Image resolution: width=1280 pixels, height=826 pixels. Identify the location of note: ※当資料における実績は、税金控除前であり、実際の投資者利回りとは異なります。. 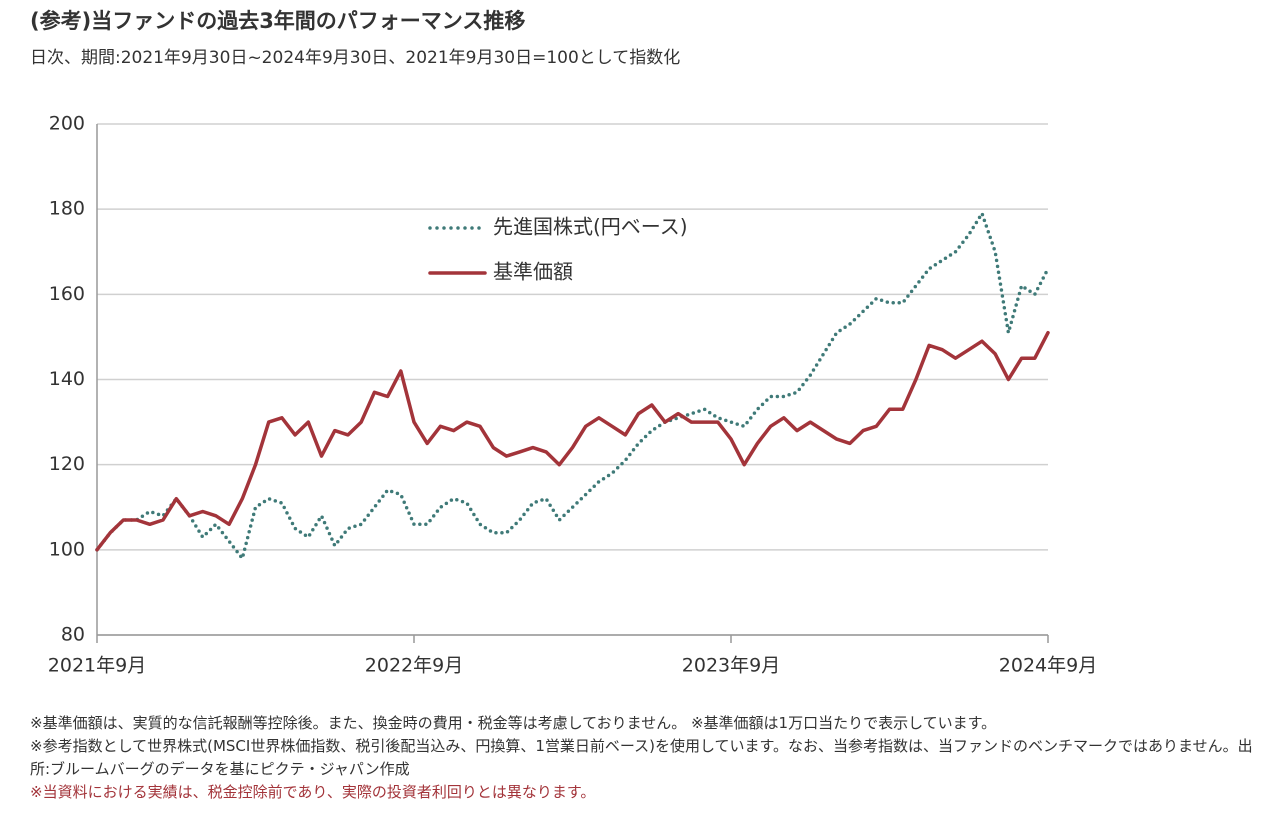
(313, 792).